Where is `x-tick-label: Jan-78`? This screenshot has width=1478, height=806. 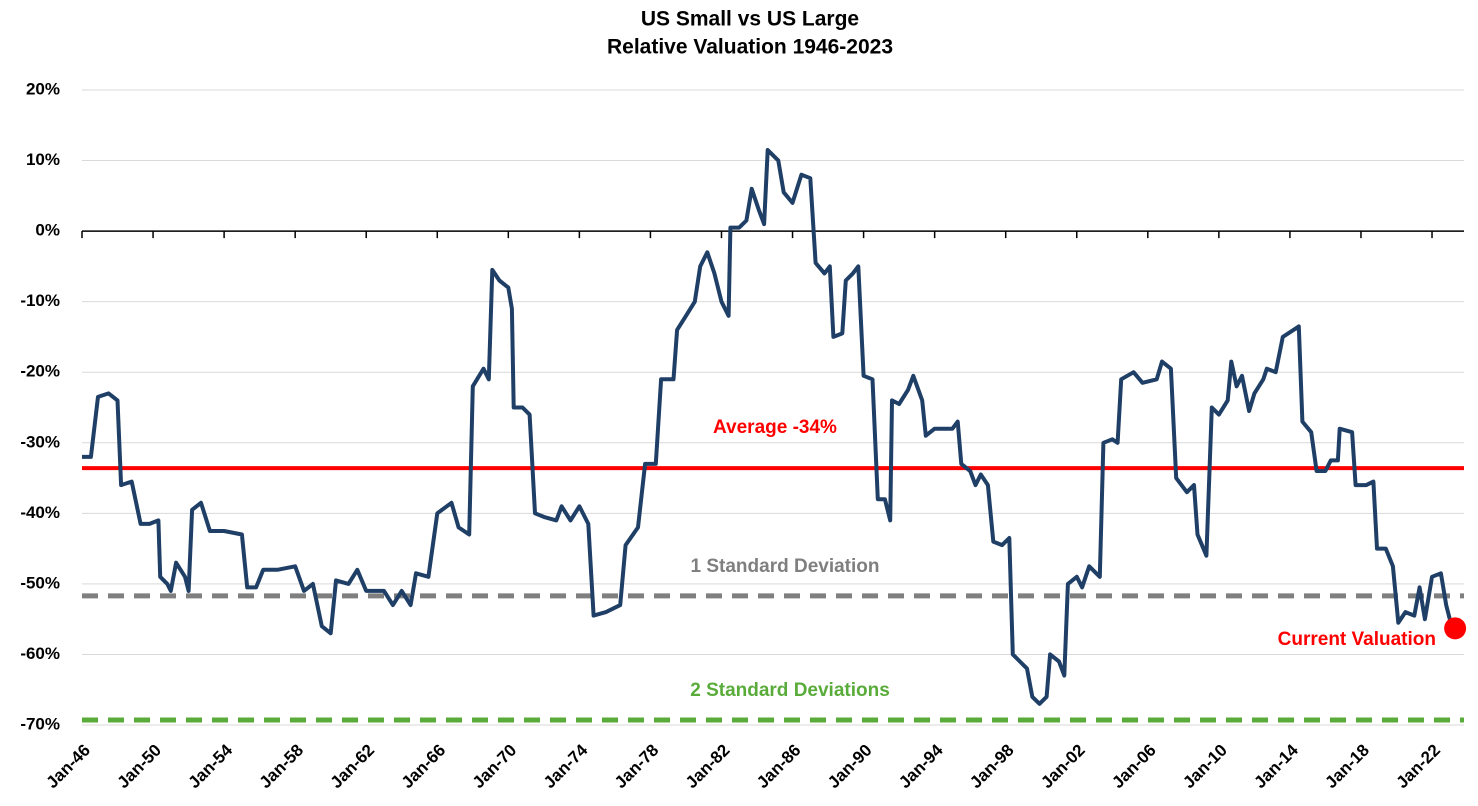
x-tick-label: Jan-78 is located at coordinates (637, 767).